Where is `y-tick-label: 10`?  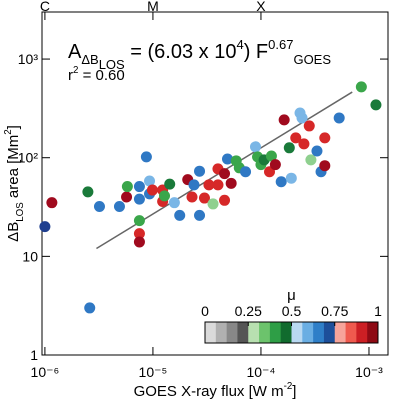
y-tick-label: 10 is located at coordinates (30, 256).